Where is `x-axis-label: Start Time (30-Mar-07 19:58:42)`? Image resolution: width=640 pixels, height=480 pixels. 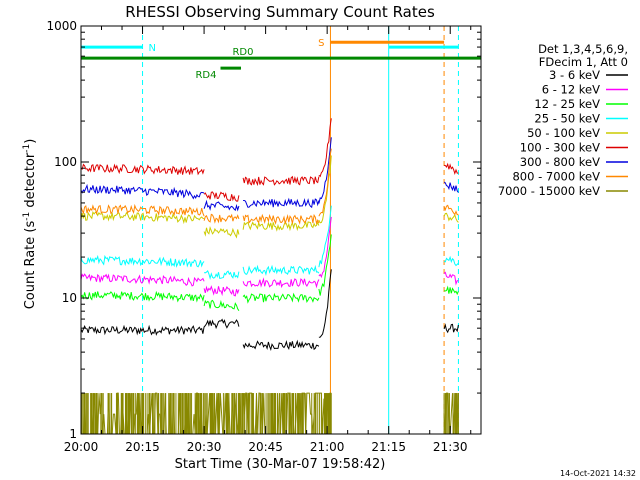 x-axis-label: Start Time (30-Mar-07 19:58:42) is located at coordinates (280, 464).